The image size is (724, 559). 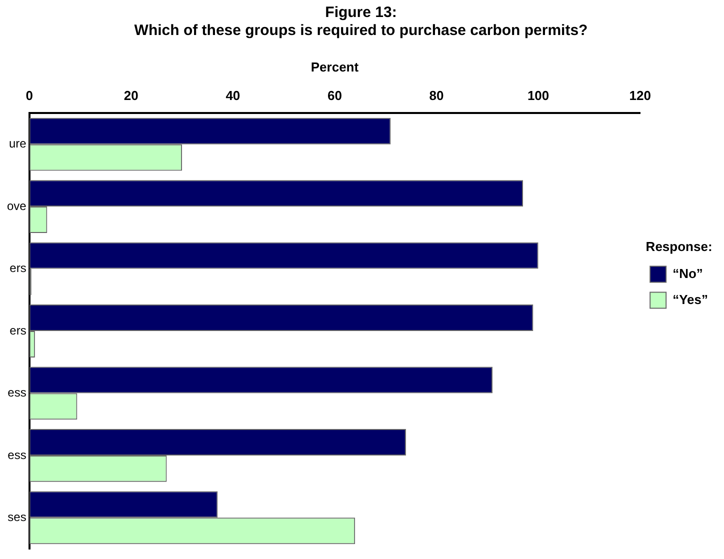 What do you see at coordinates (687, 273) in the screenshot?
I see `legend-label: “No”` at bounding box center [687, 273].